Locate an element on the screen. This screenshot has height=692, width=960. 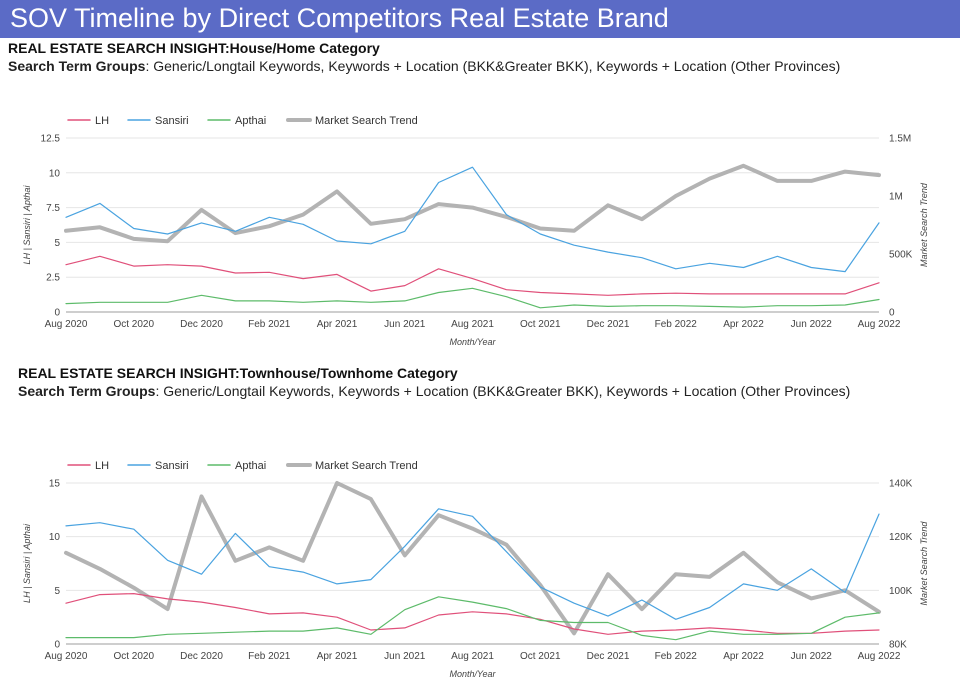
y2-tick-label: 80K is located at coordinates (898, 645).